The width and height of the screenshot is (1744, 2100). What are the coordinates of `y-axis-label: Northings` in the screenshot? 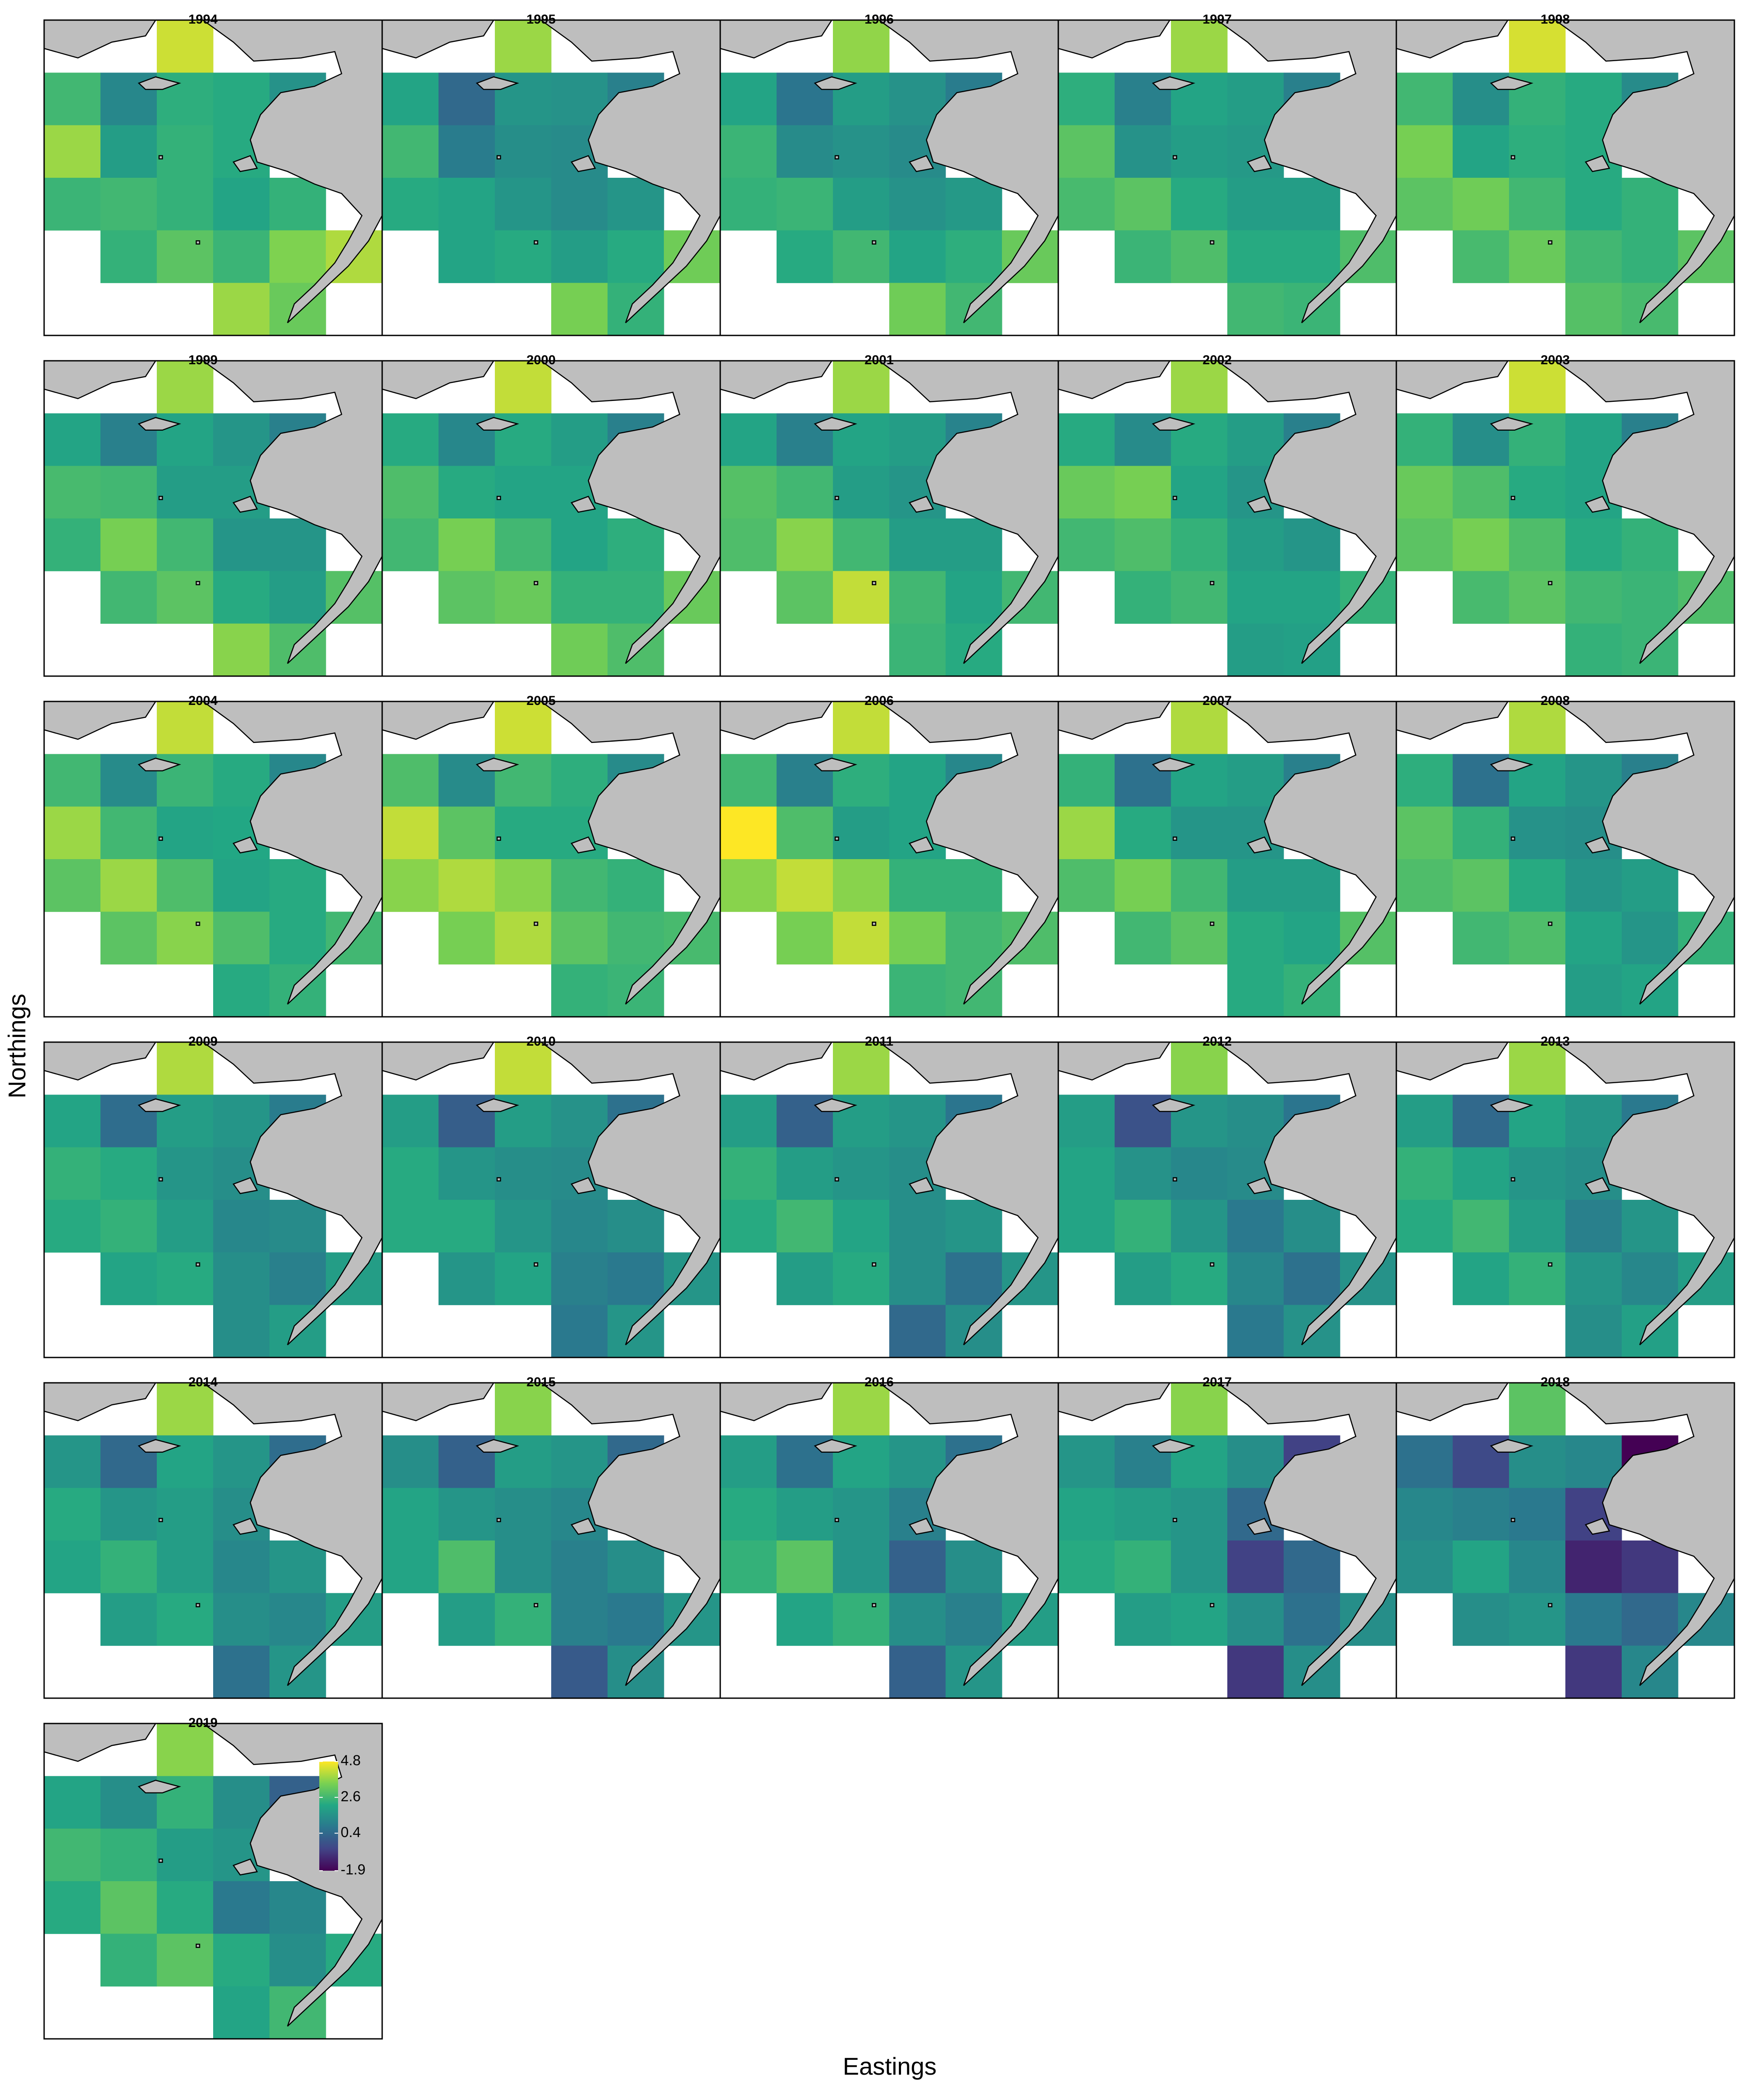 It's located at (17, 1046).